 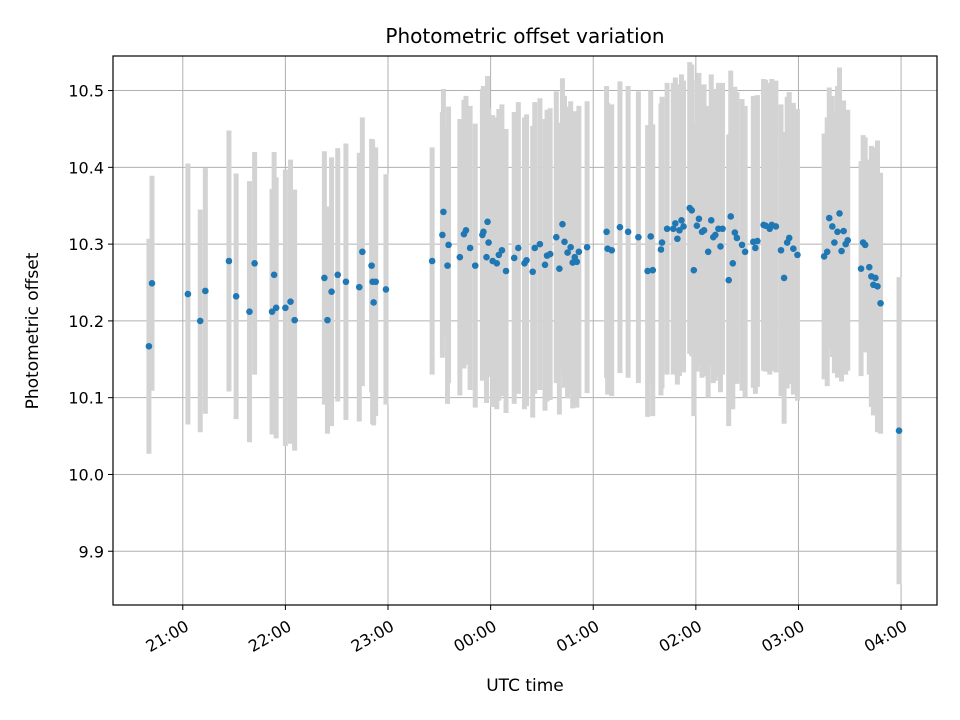 I want to click on y-tick-label: 9.9, so click(x=91, y=551).